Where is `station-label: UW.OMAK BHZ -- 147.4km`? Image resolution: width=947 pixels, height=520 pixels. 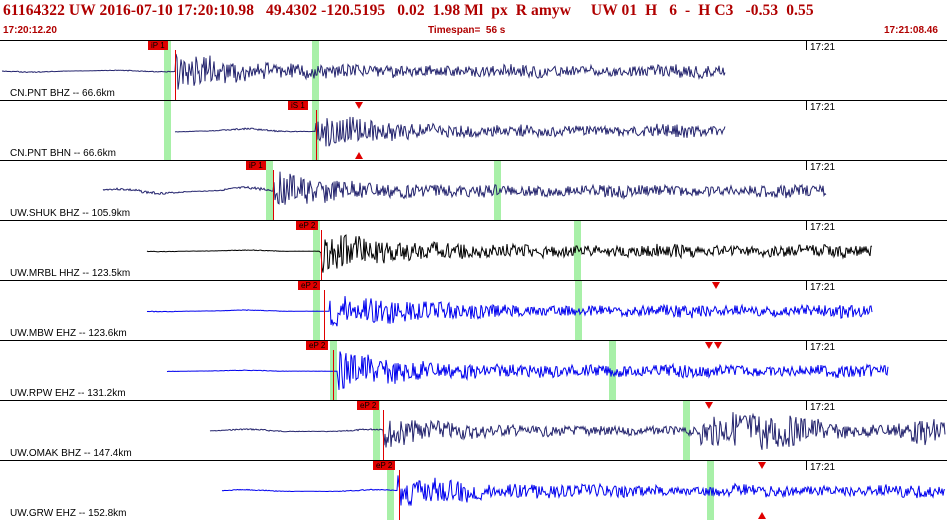 station-label: UW.OMAK BHZ -- 147.4km is located at coordinates (71, 453).